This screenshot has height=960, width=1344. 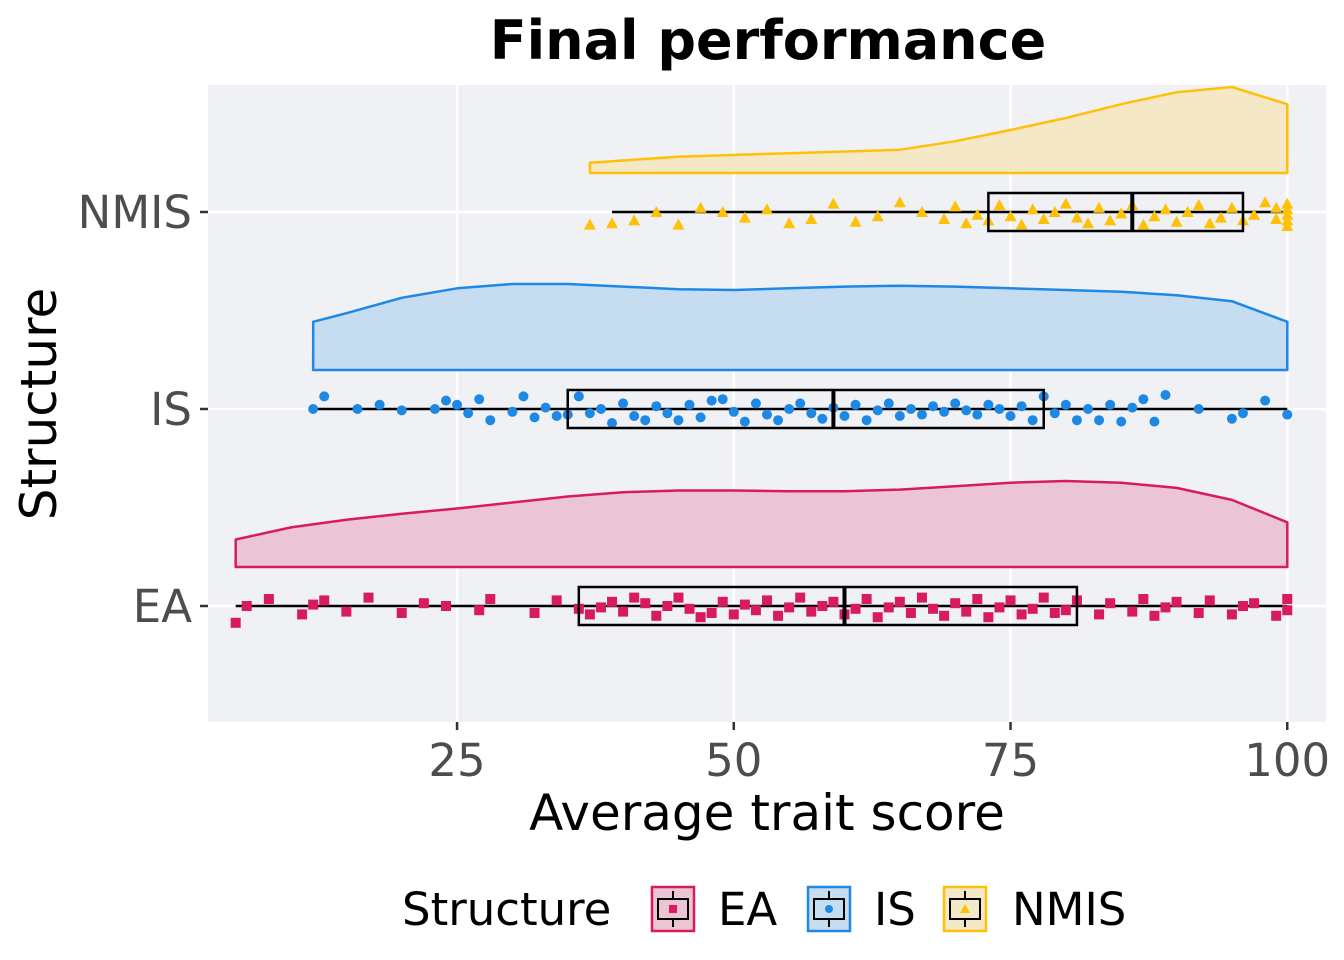 What do you see at coordinates (1010, 760) in the screenshot?
I see `x-tick-label-75: 75` at bounding box center [1010, 760].